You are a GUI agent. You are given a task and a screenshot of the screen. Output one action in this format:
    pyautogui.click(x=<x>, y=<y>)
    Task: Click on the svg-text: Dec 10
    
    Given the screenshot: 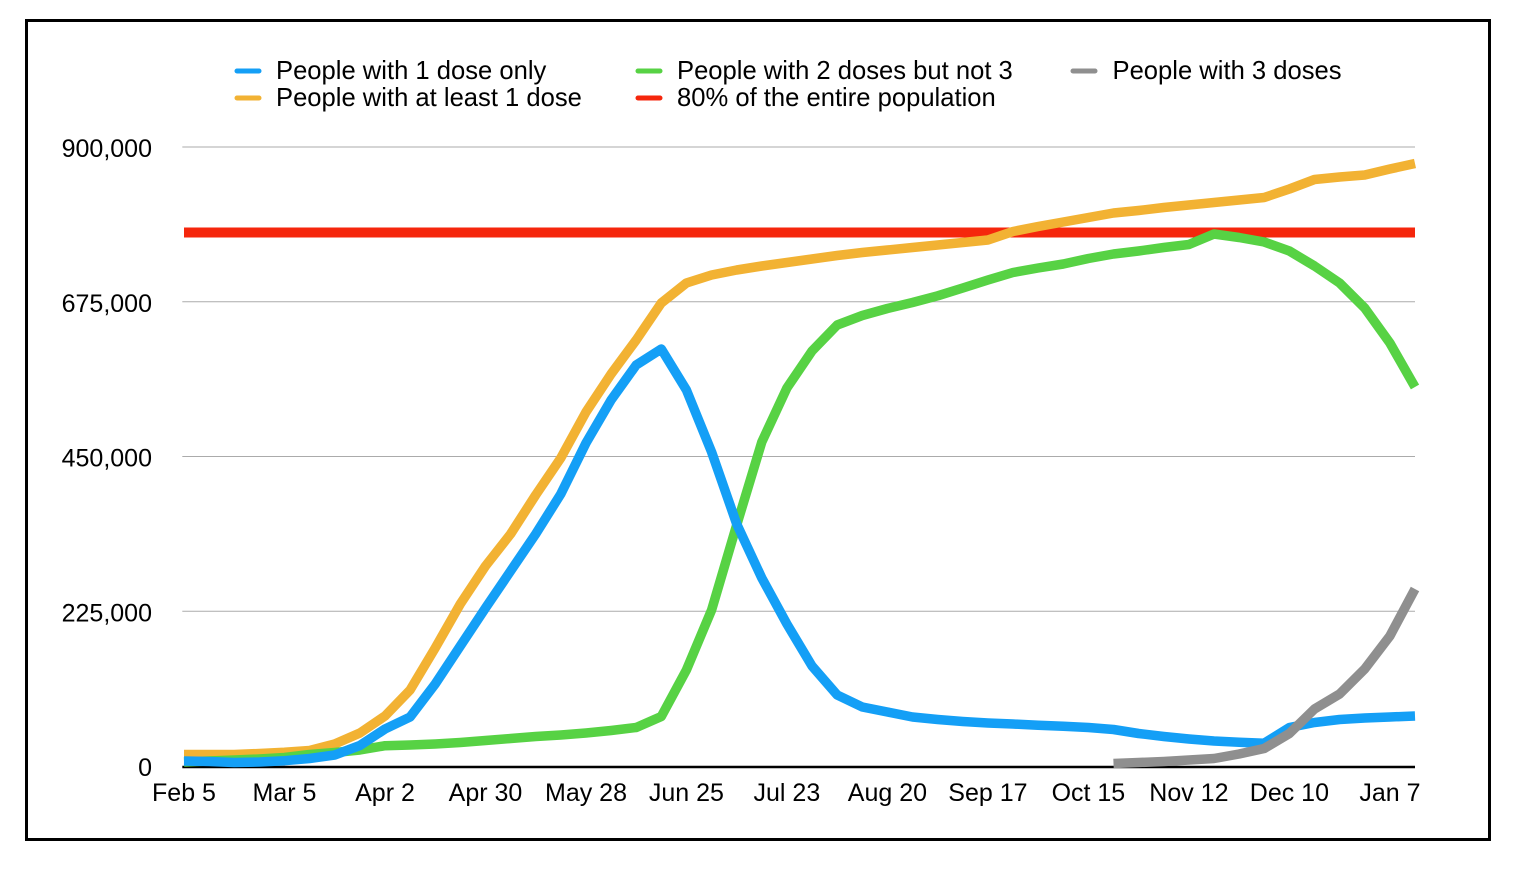 What is the action you would take?
    pyautogui.click(x=1289, y=793)
    